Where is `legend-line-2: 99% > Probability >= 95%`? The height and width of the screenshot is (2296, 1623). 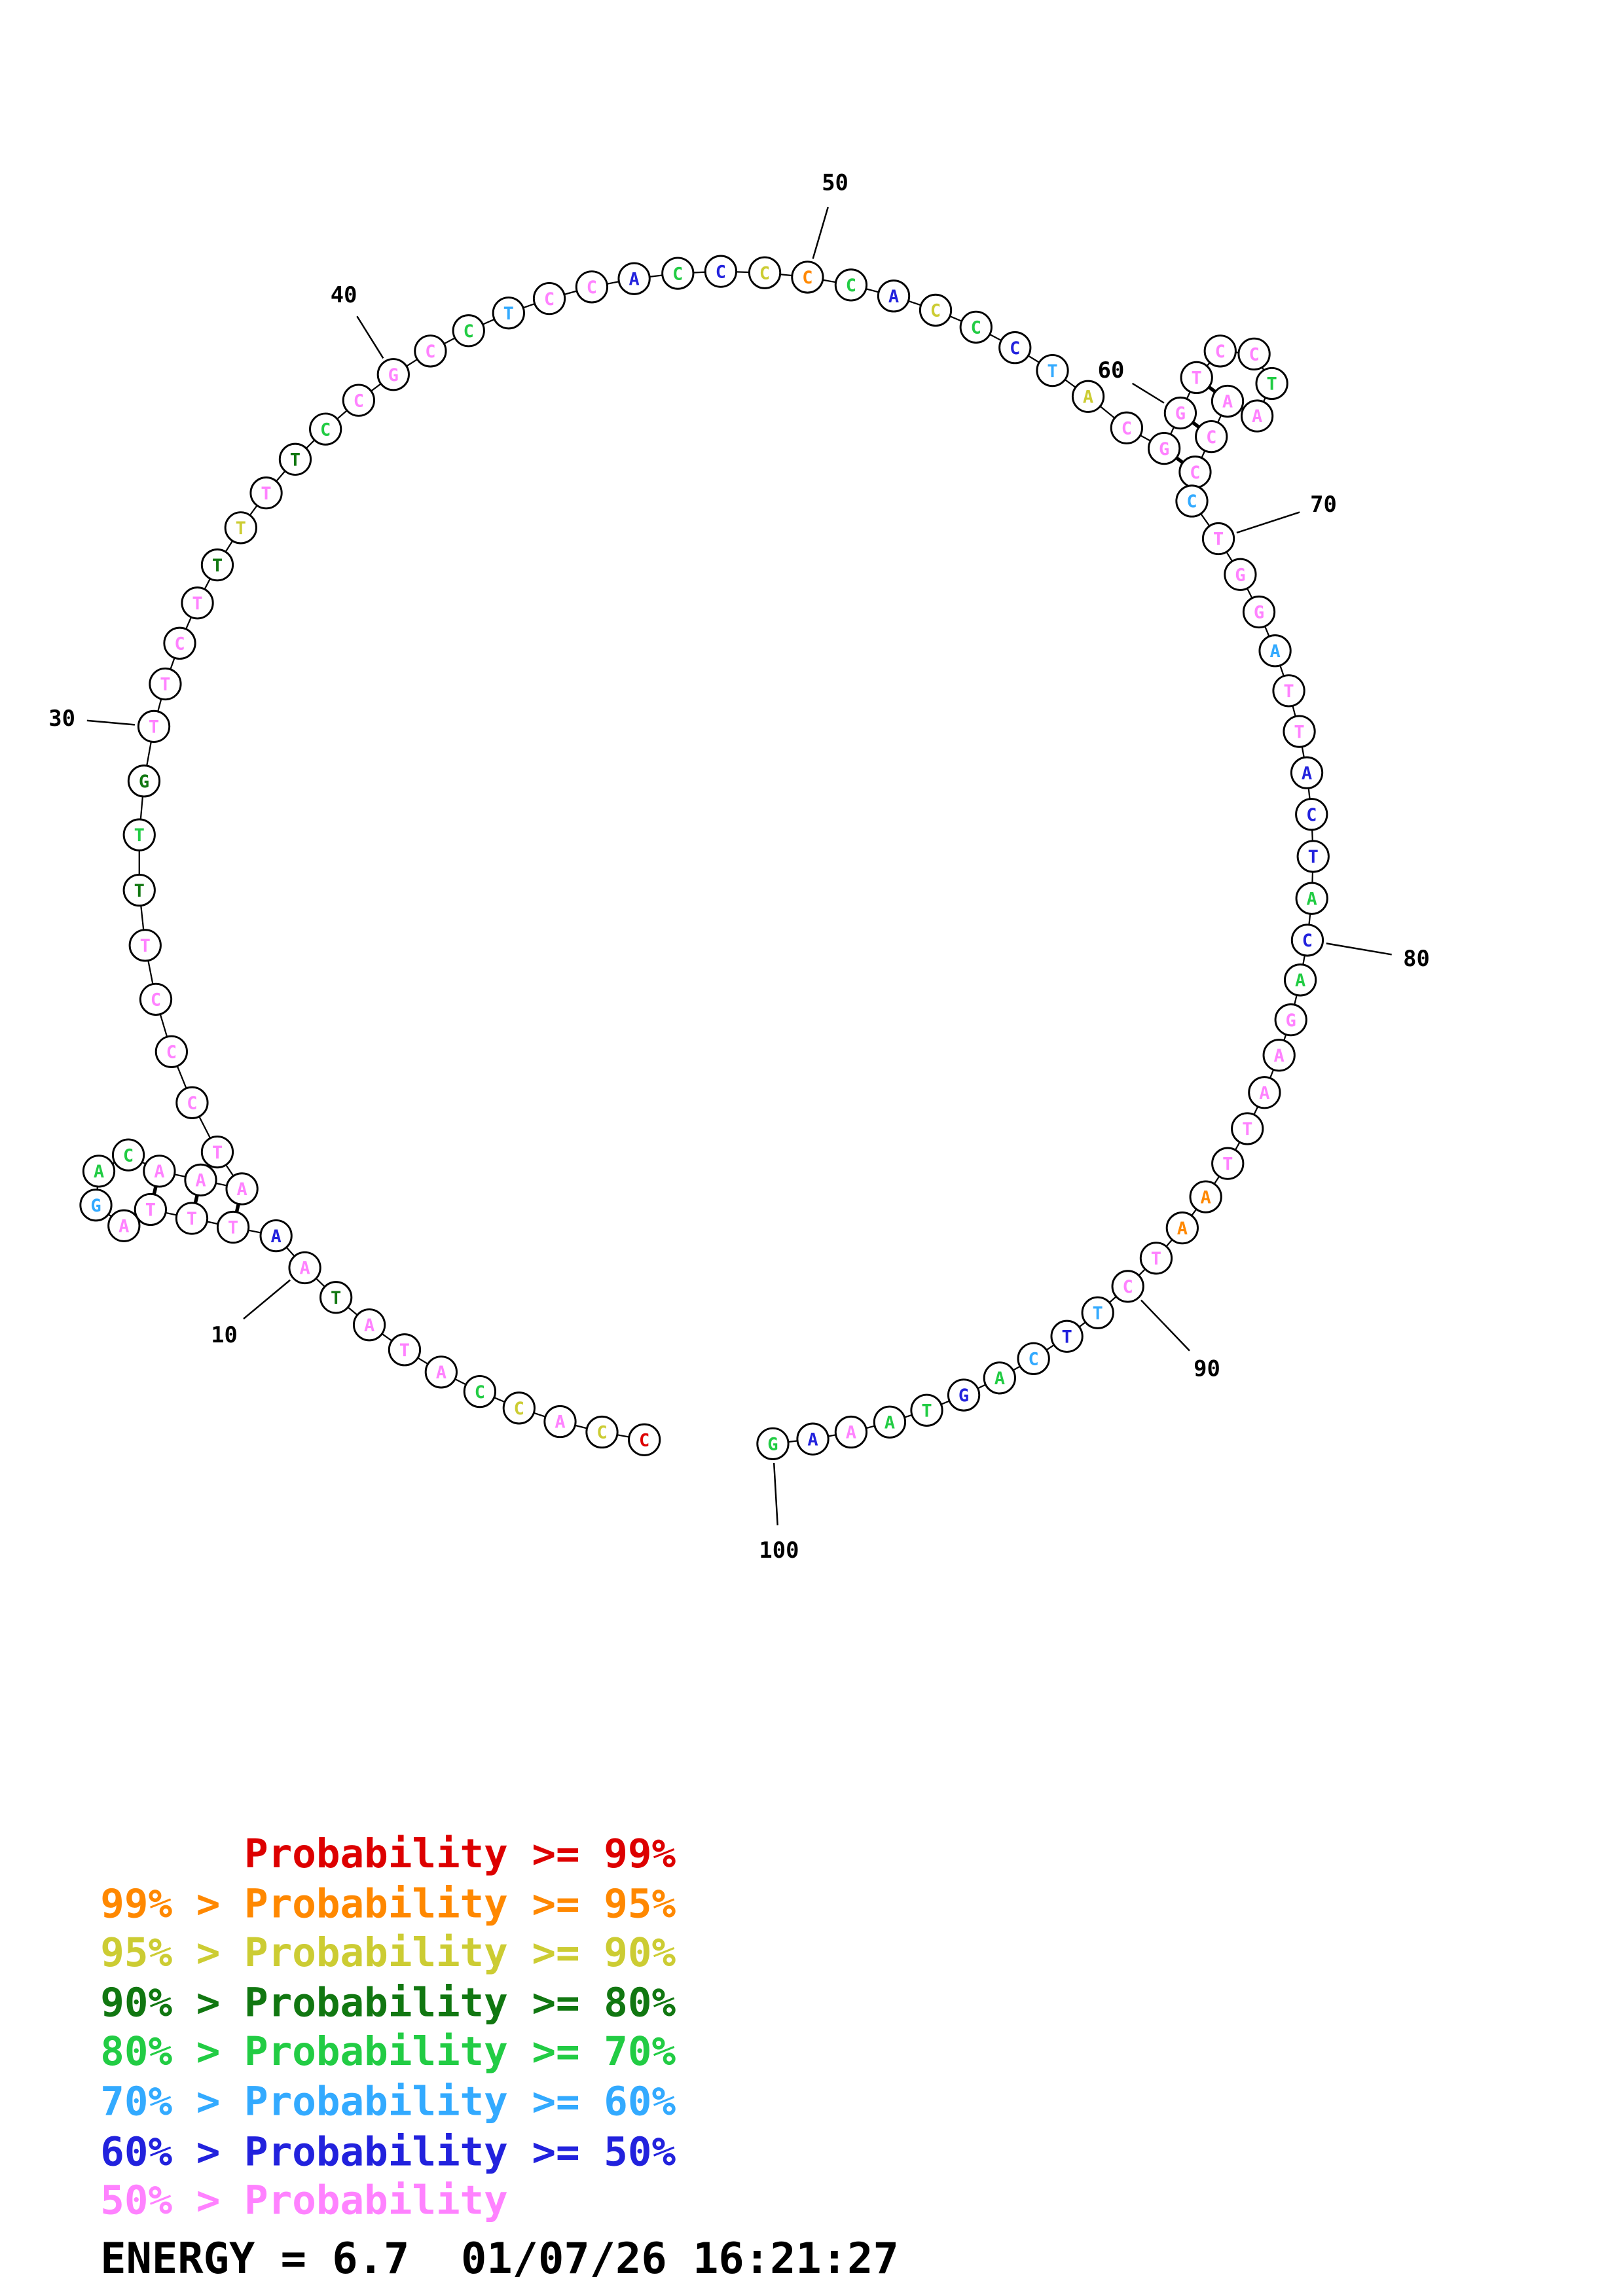
legend-line-2: 99% > Probability >= 95% is located at coordinates (388, 1905).